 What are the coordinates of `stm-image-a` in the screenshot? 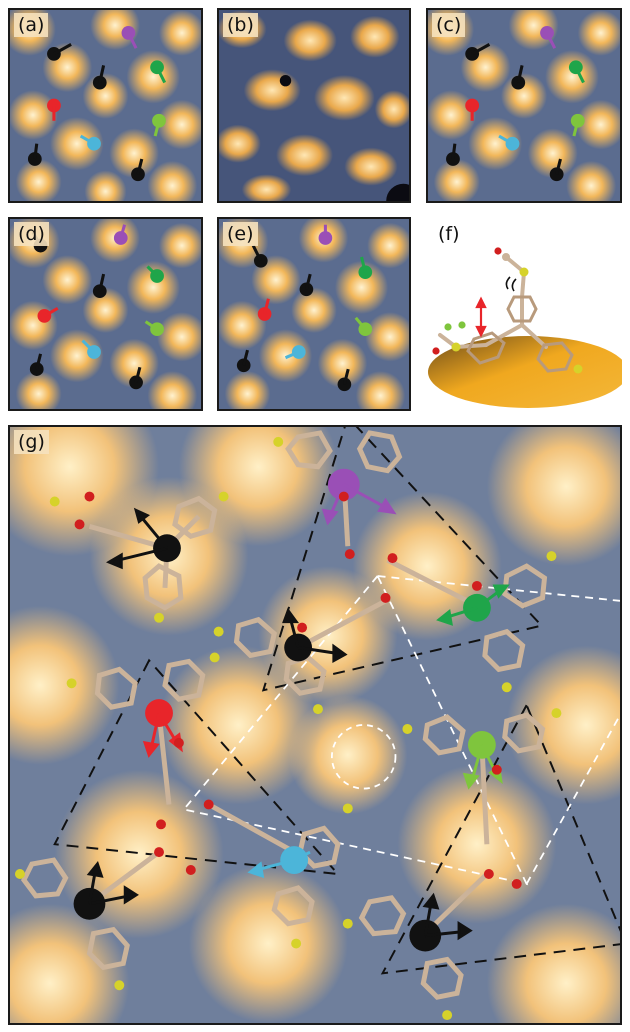 It's located at (105, 105).